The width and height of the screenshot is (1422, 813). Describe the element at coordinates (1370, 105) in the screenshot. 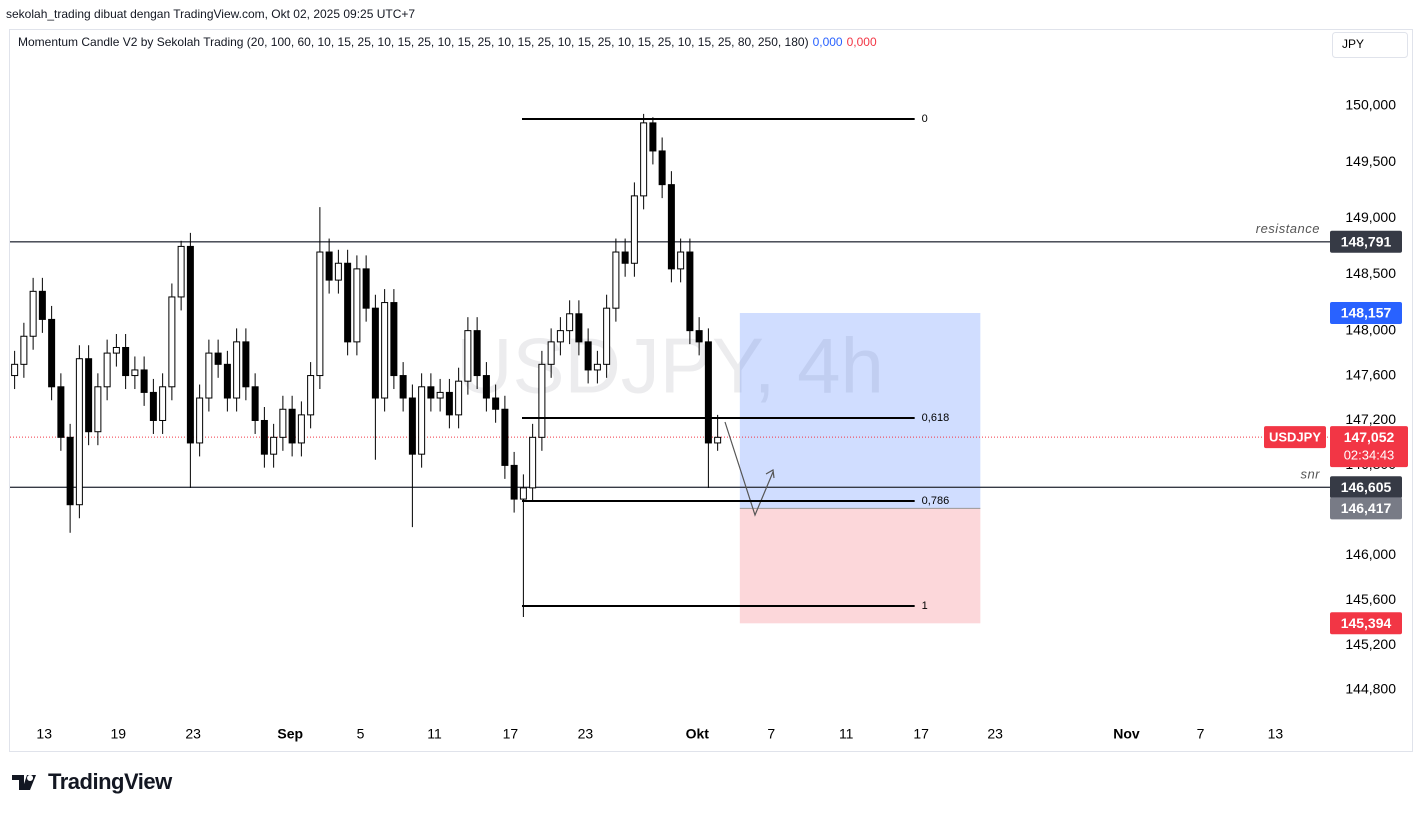

I see `y-tick-label: 150,000` at that location.